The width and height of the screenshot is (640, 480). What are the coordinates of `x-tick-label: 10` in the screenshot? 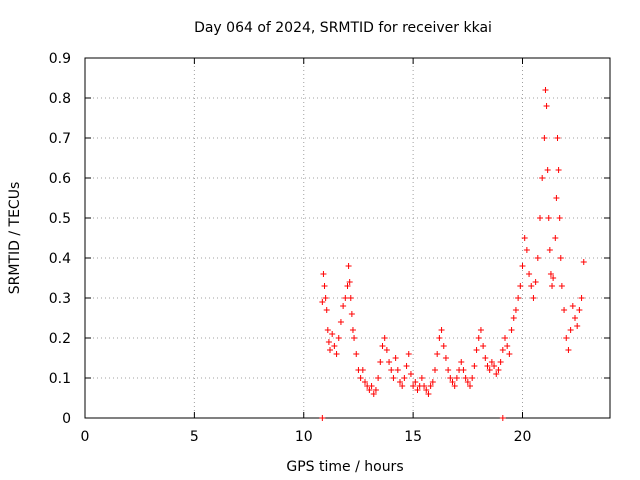 It's located at (304, 437).